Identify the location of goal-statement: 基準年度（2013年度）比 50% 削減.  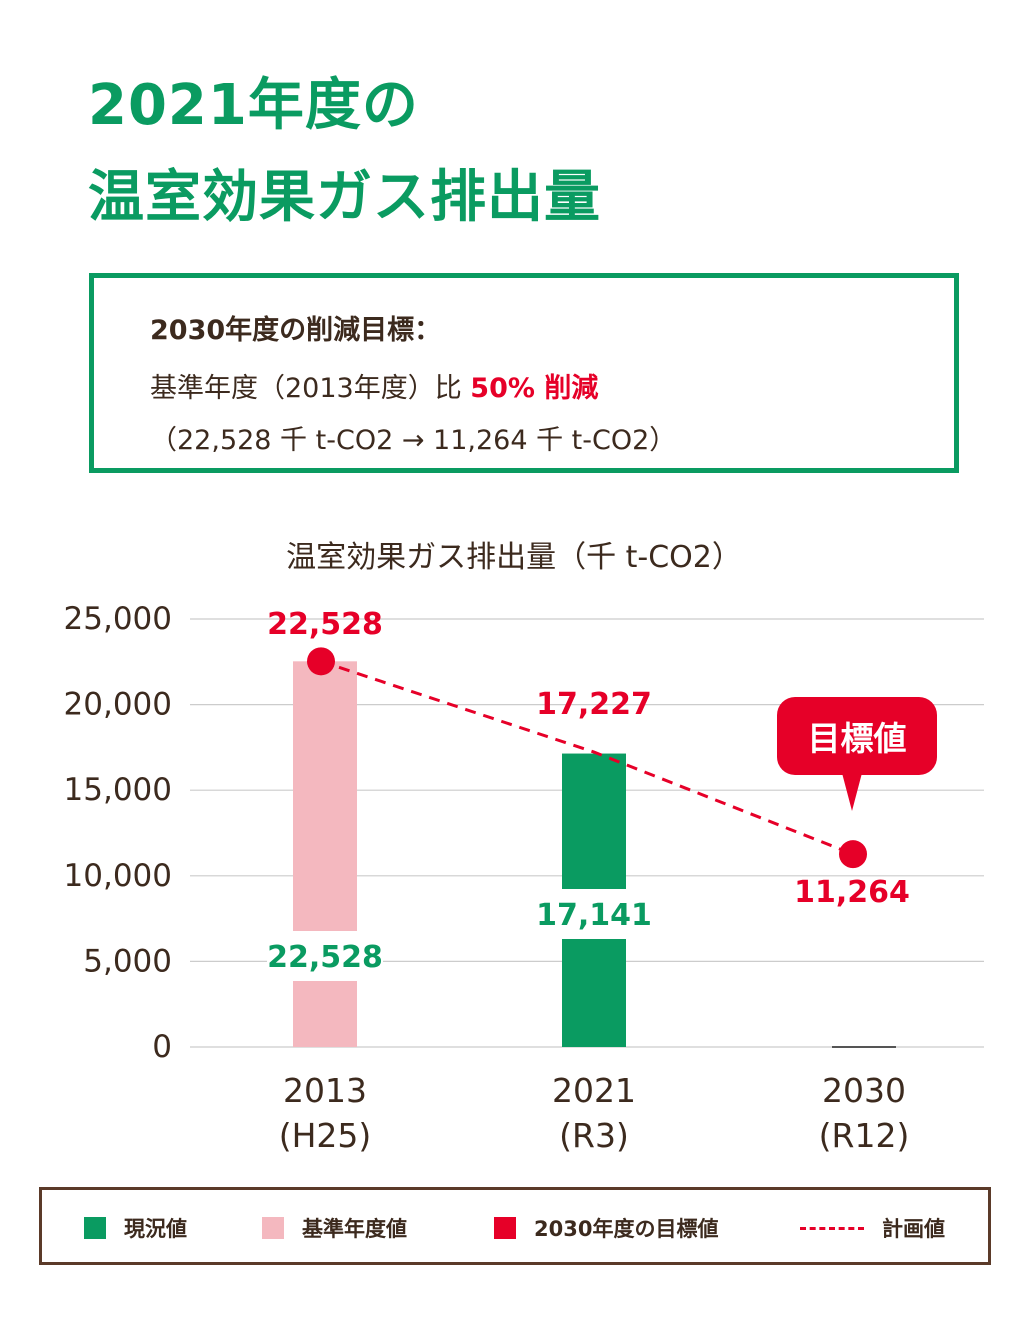
(374, 385).